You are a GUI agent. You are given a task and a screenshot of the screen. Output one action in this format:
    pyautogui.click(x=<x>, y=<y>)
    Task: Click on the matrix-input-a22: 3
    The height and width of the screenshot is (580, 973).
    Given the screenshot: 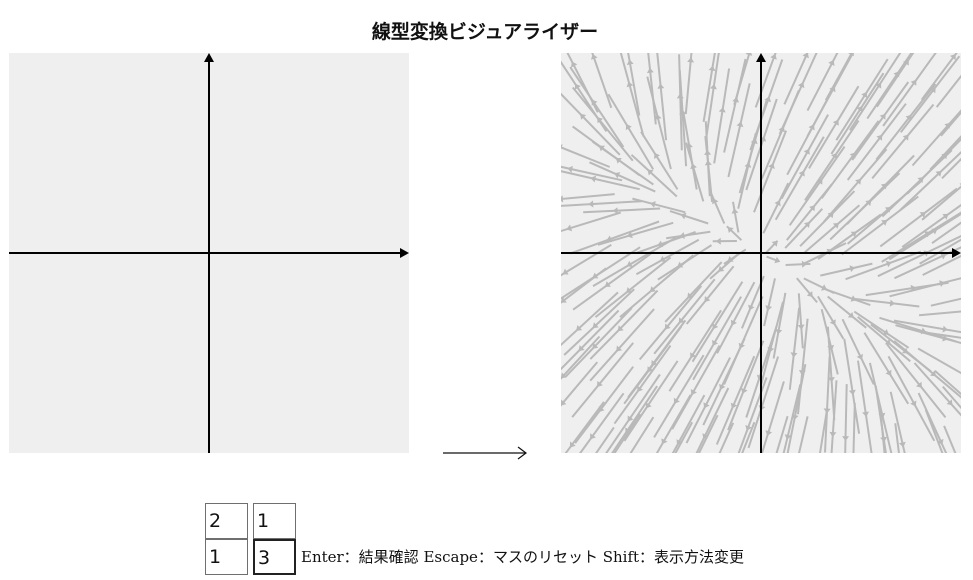 What is the action you would take?
    pyautogui.click(x=274, y=557)
    